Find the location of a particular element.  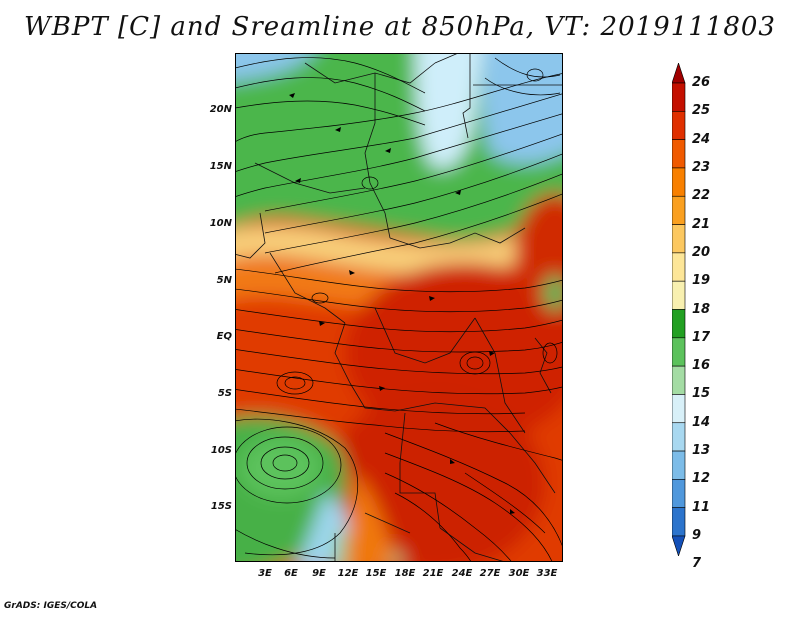

lon-label-15e: 15E is located at coordinates (376, 573).